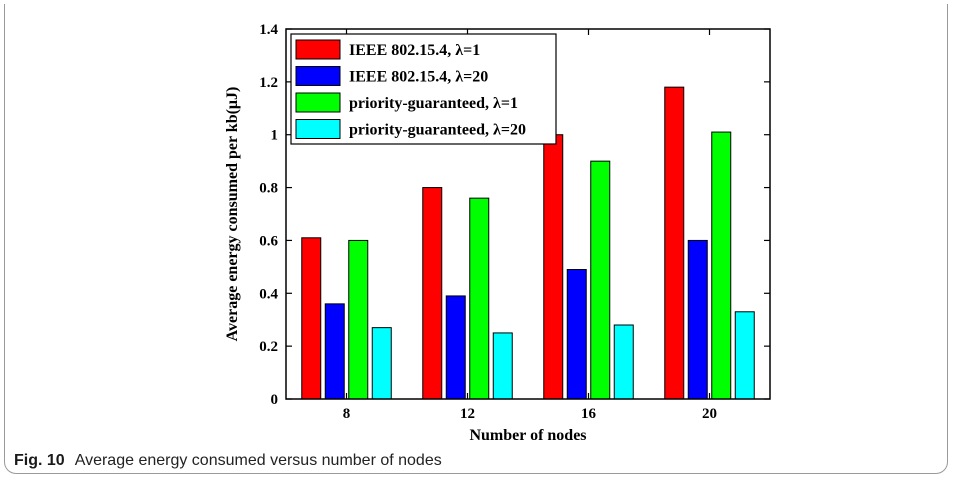 The image size is (955, 480). What do you see at coordinates (268, 189) in the screenshot?
I see `y-tick-label: 0.8` at bounding box center [268, 189].